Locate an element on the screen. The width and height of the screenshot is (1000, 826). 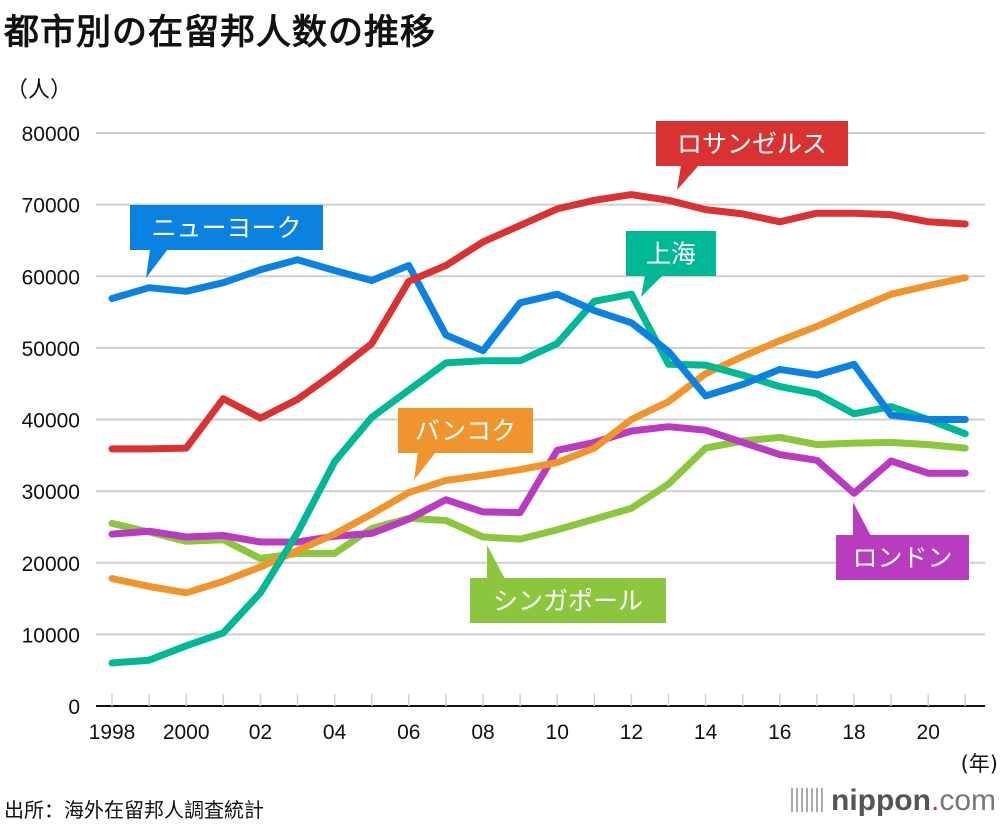
series-line-シンガポール is located at coordinates (538, 497).